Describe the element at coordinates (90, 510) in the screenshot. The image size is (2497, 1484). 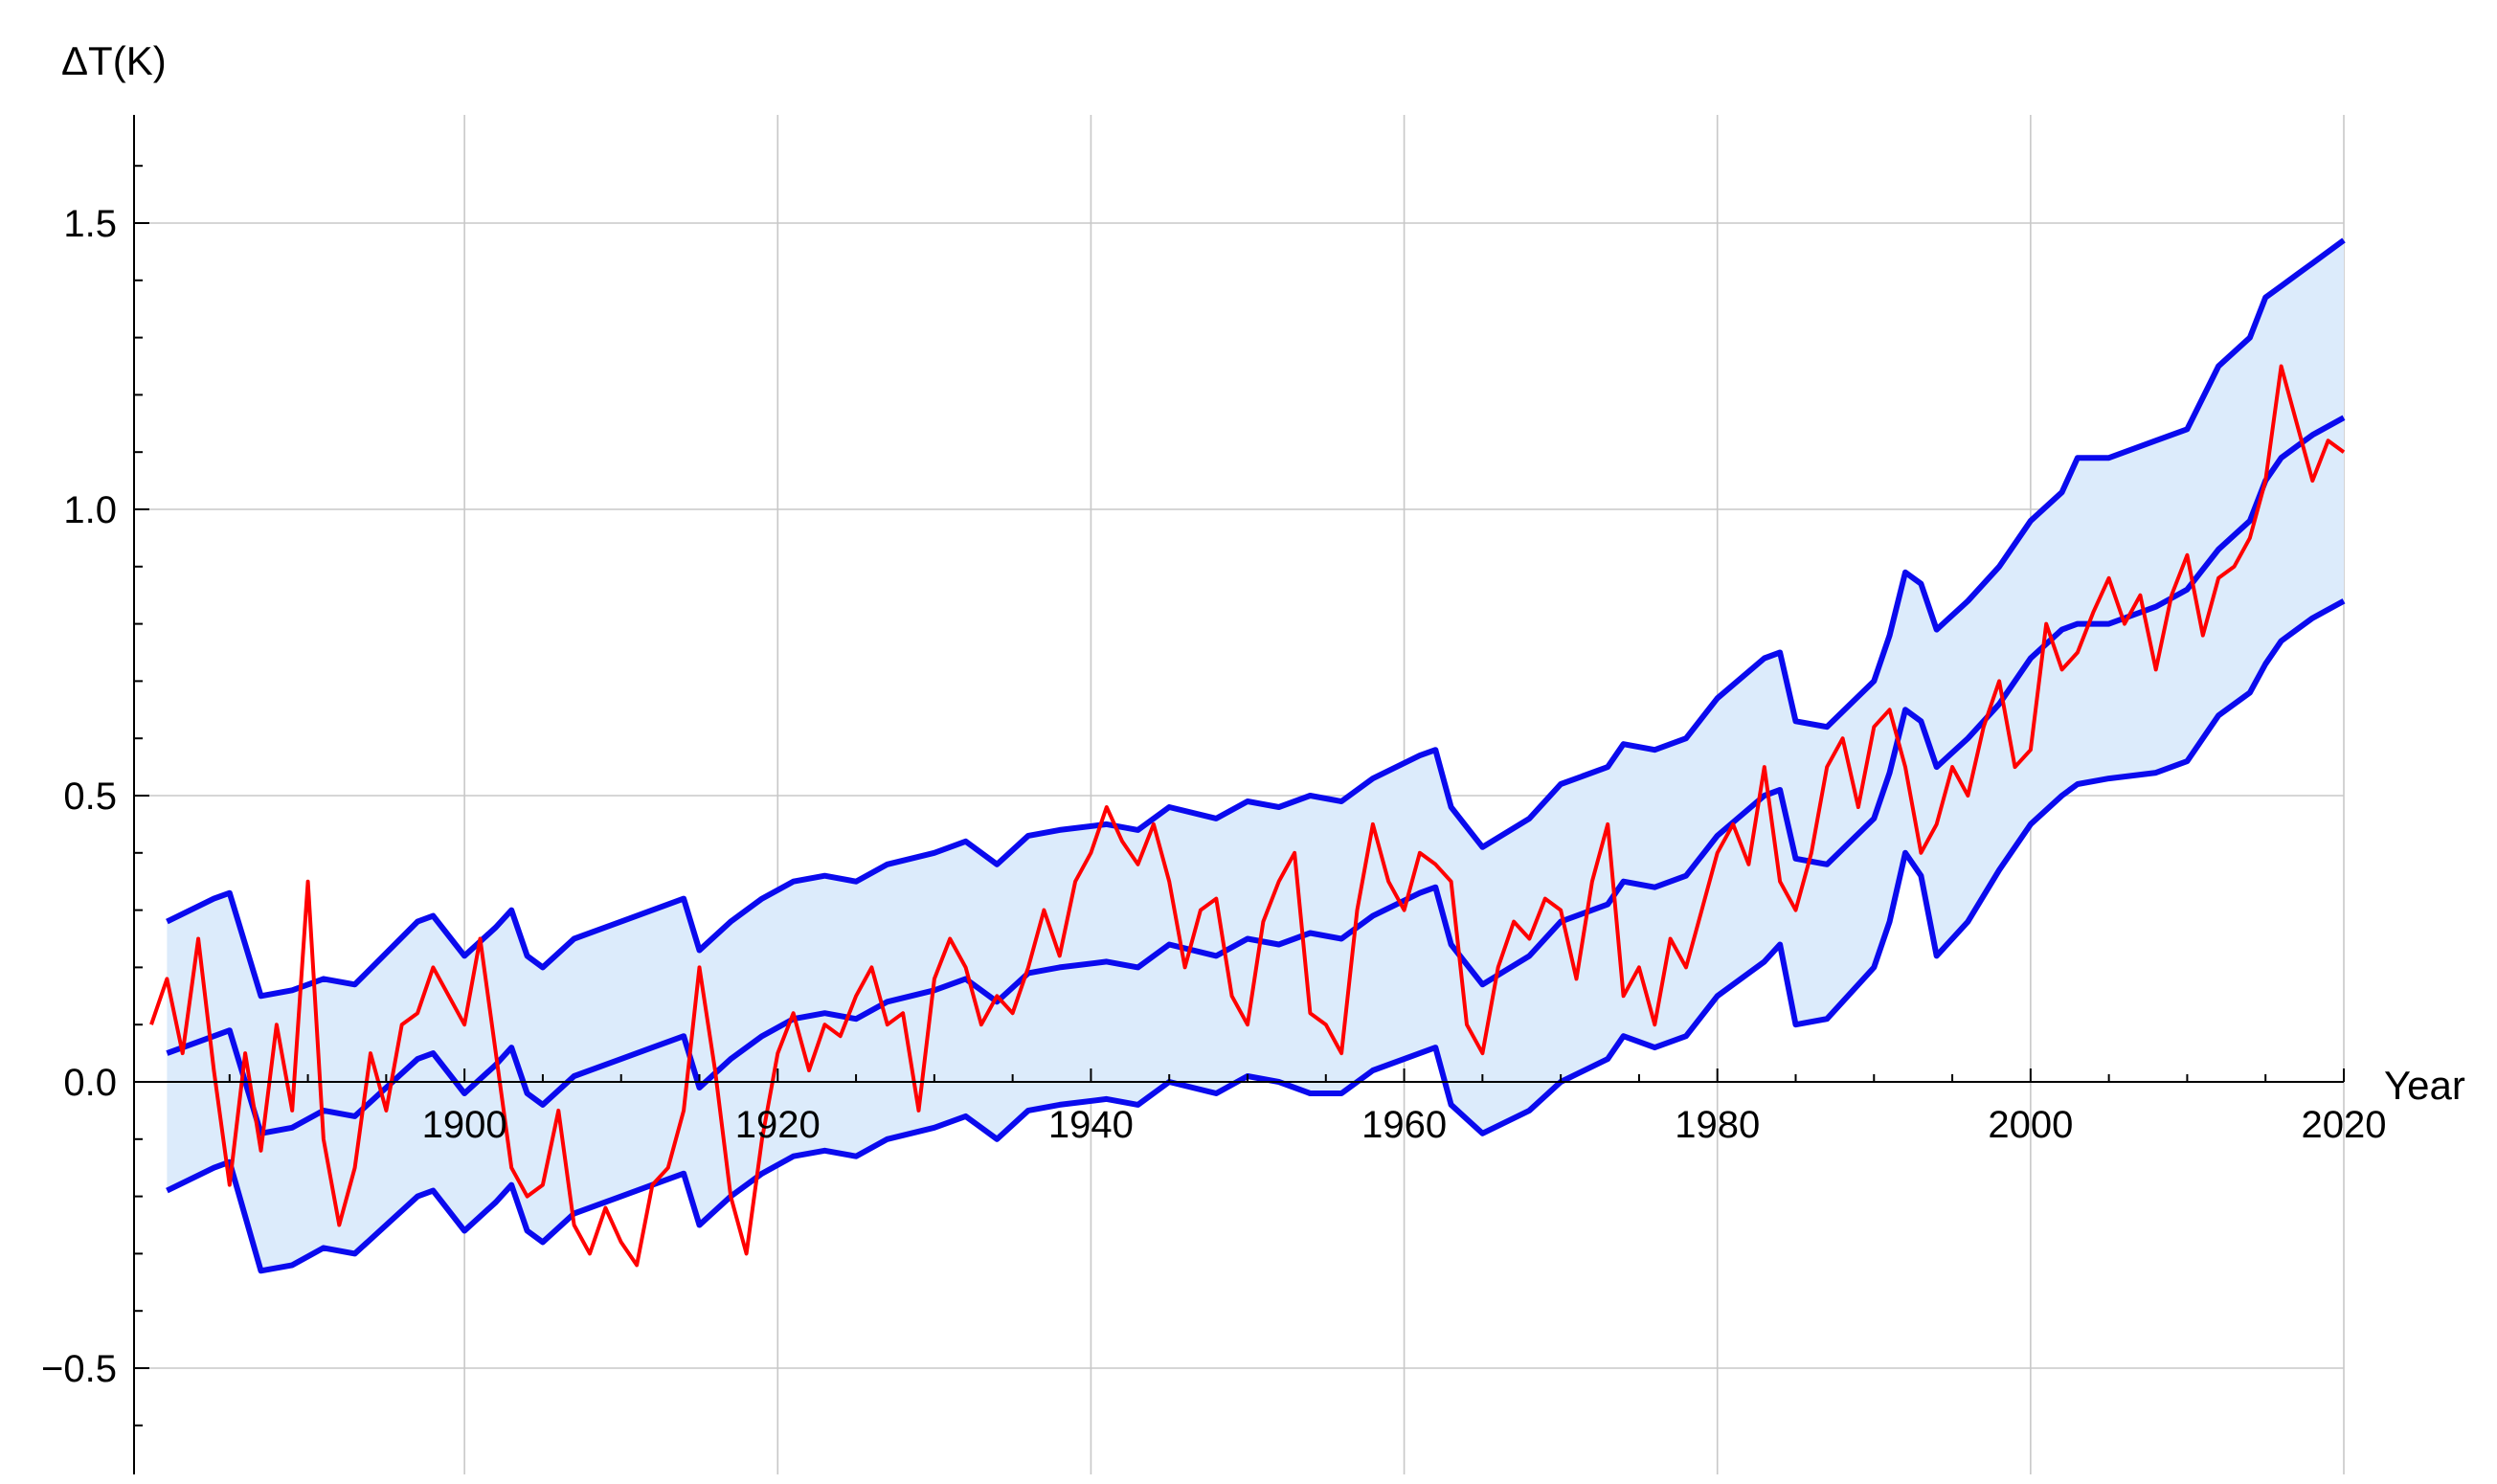
I see `y-tick-label: 1.0` at that location.